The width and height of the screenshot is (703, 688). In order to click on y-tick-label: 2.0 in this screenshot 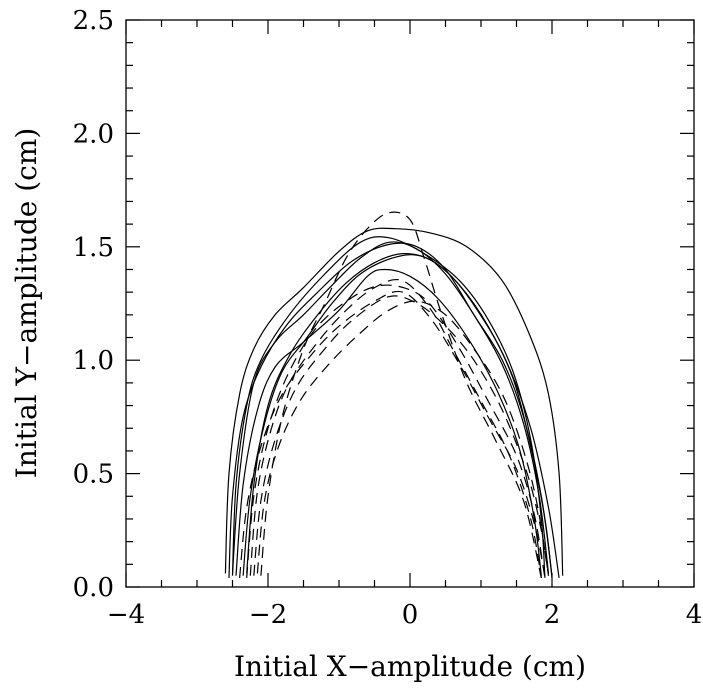, I will do `click(93, 134)`.